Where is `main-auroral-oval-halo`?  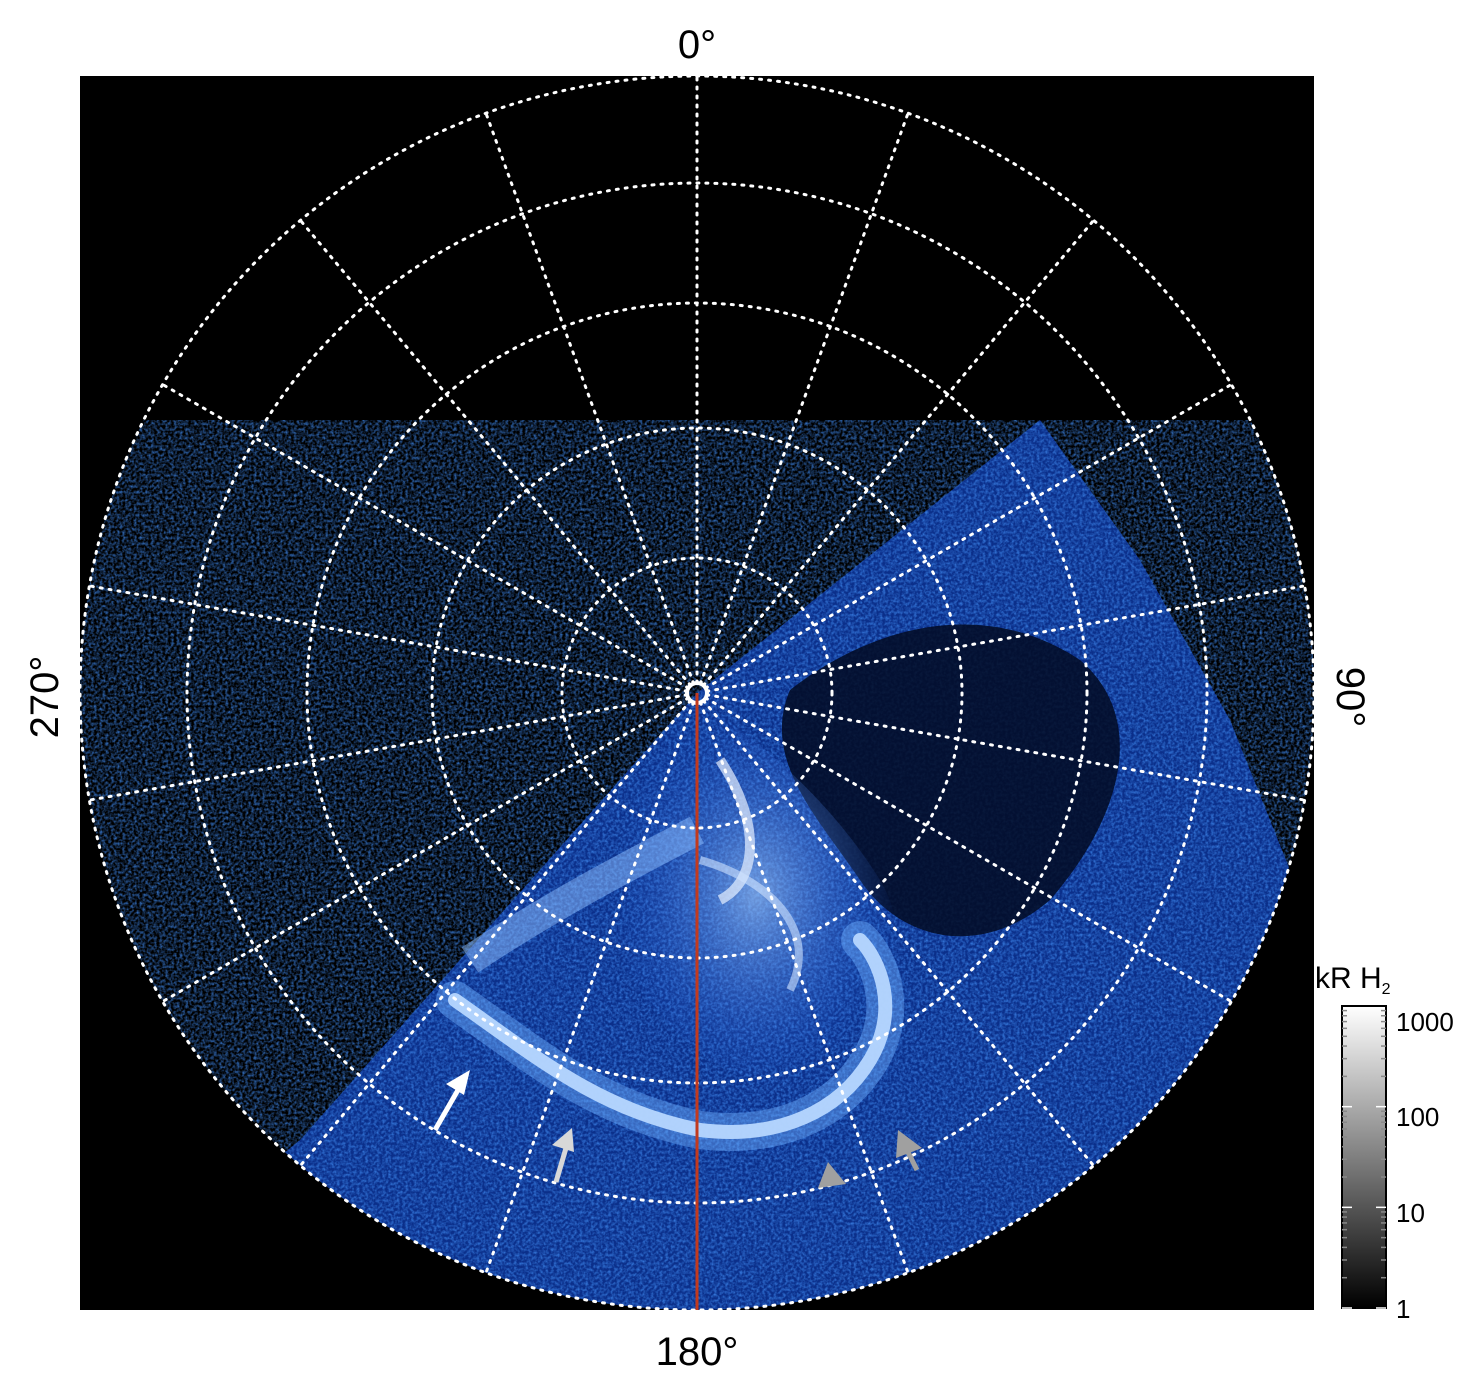 main-auroral-oval-halo is located at coordinates (670, 1036).